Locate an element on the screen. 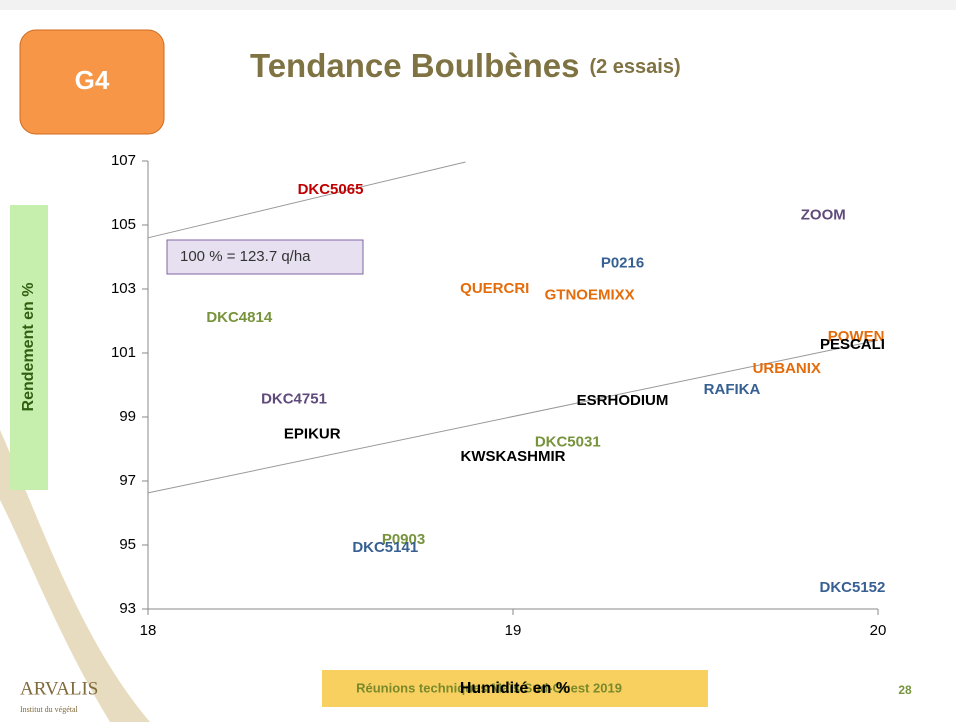  ylabel-bg is located at coordinates (29, 347).